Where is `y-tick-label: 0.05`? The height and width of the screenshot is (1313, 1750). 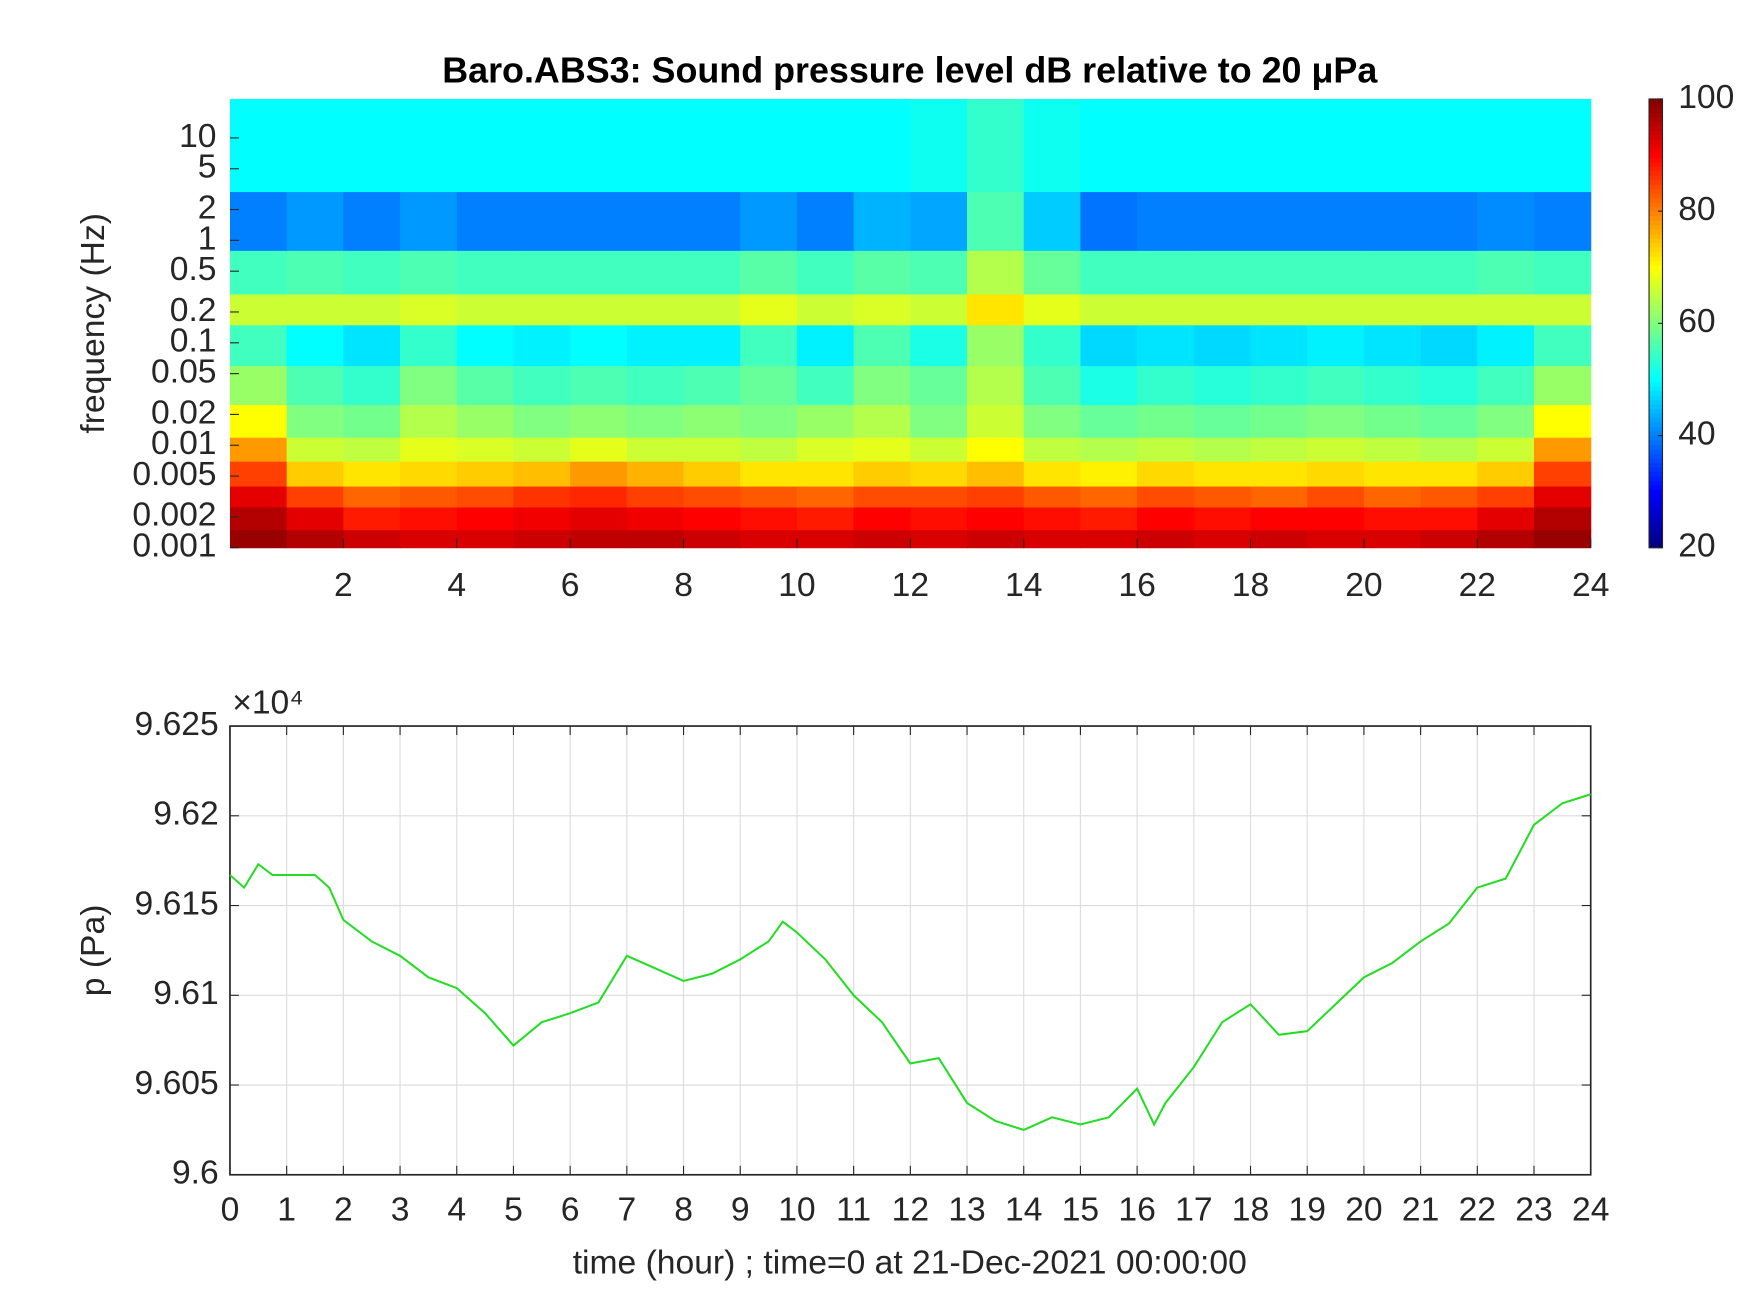
y-tick-label: 0.05 is located at coordinates (183, 372).